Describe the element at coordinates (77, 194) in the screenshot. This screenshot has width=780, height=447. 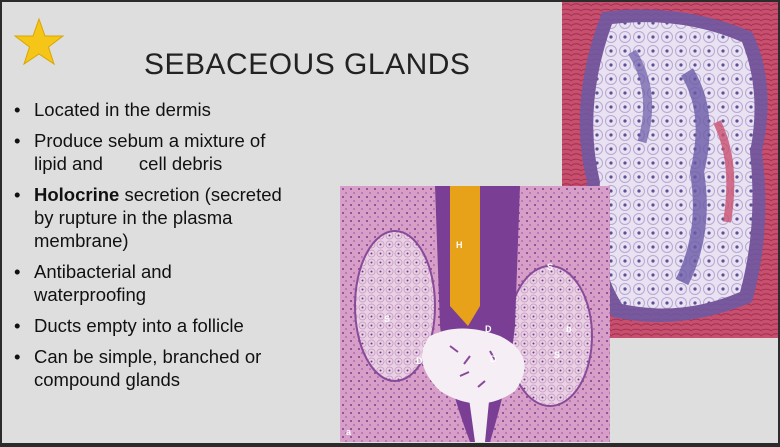
I see `bullet-bold-term: Holocrine` at that location.